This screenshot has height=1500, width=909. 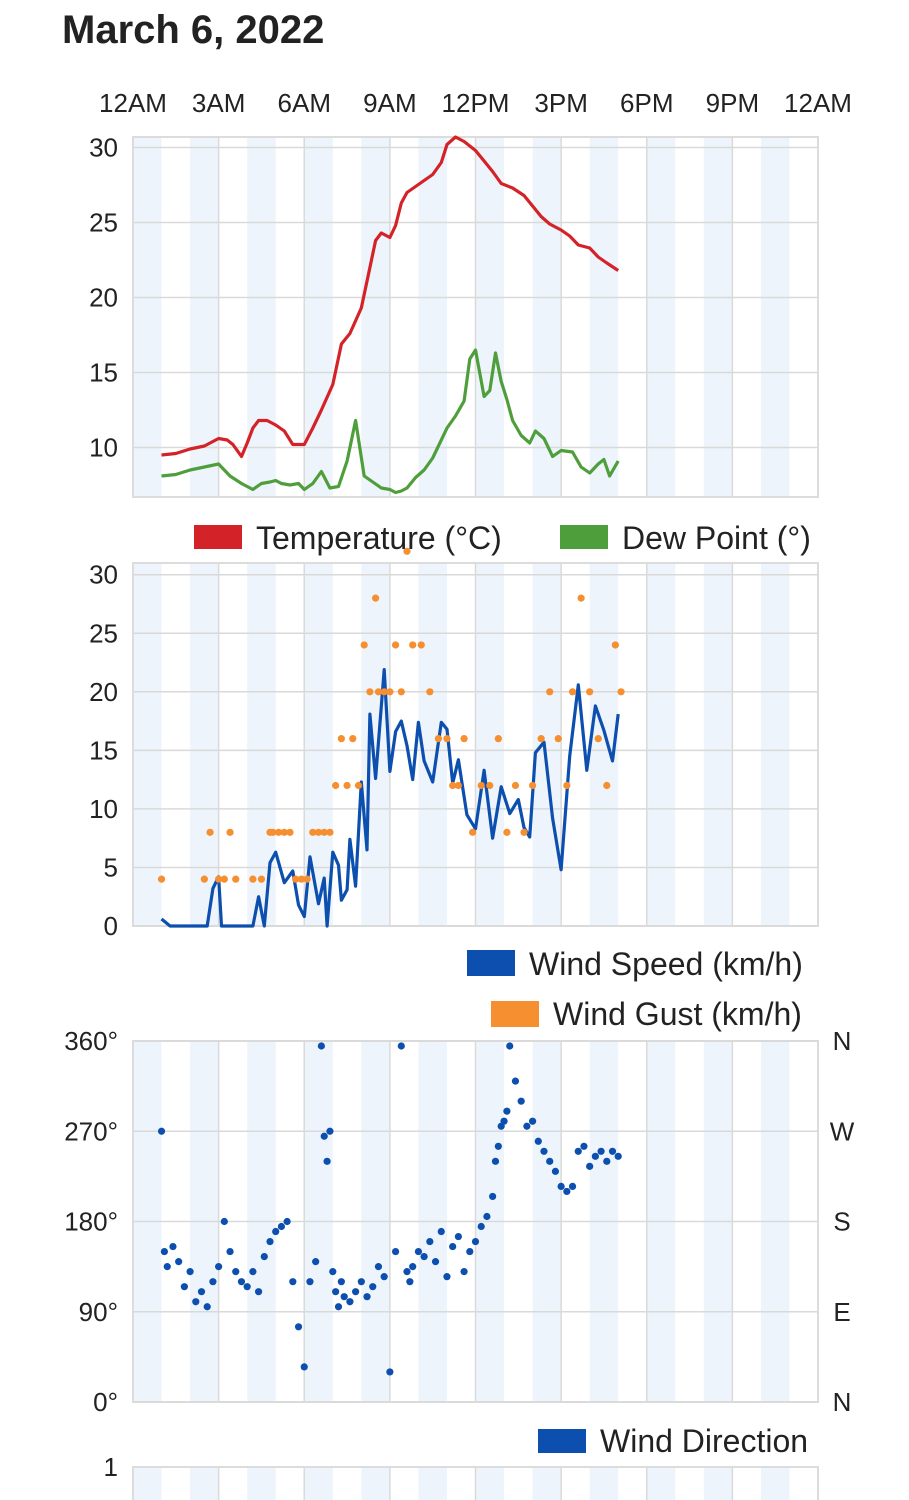 What do you see at coordinates (193, 30) in the screenshot?
I see `page-title: March 6, 2022` at bounding box center [193, 30].